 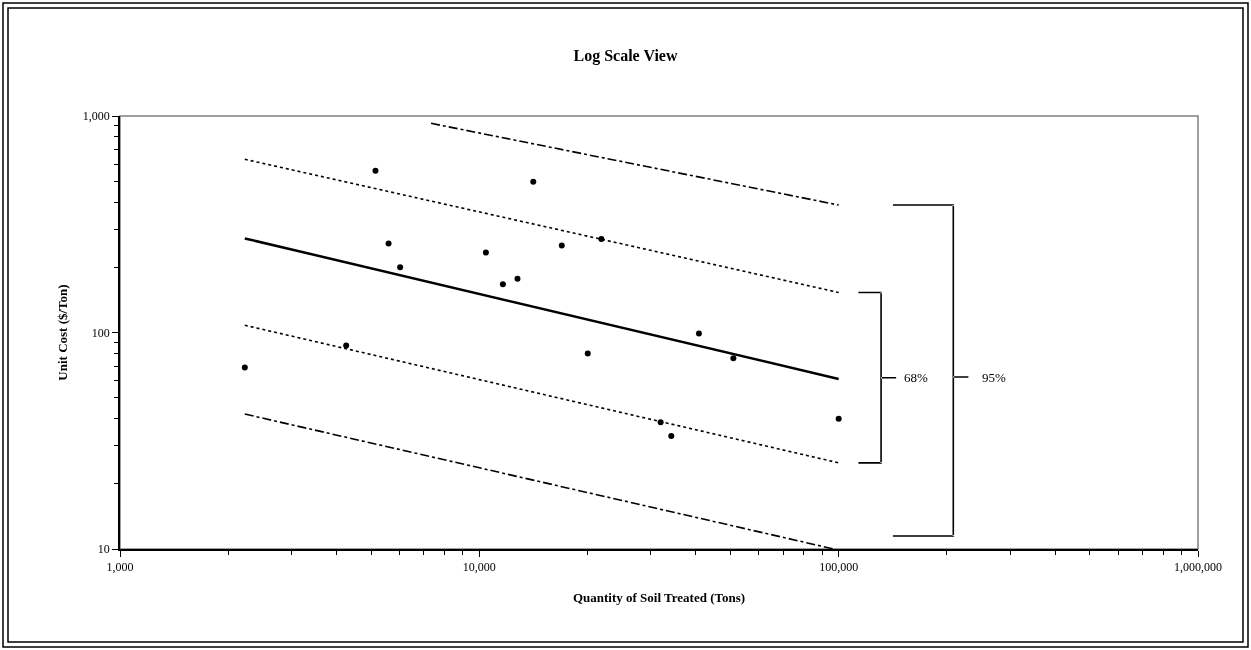 I want to click on y-tick-label: 1,000, so click(x=96, y=116).